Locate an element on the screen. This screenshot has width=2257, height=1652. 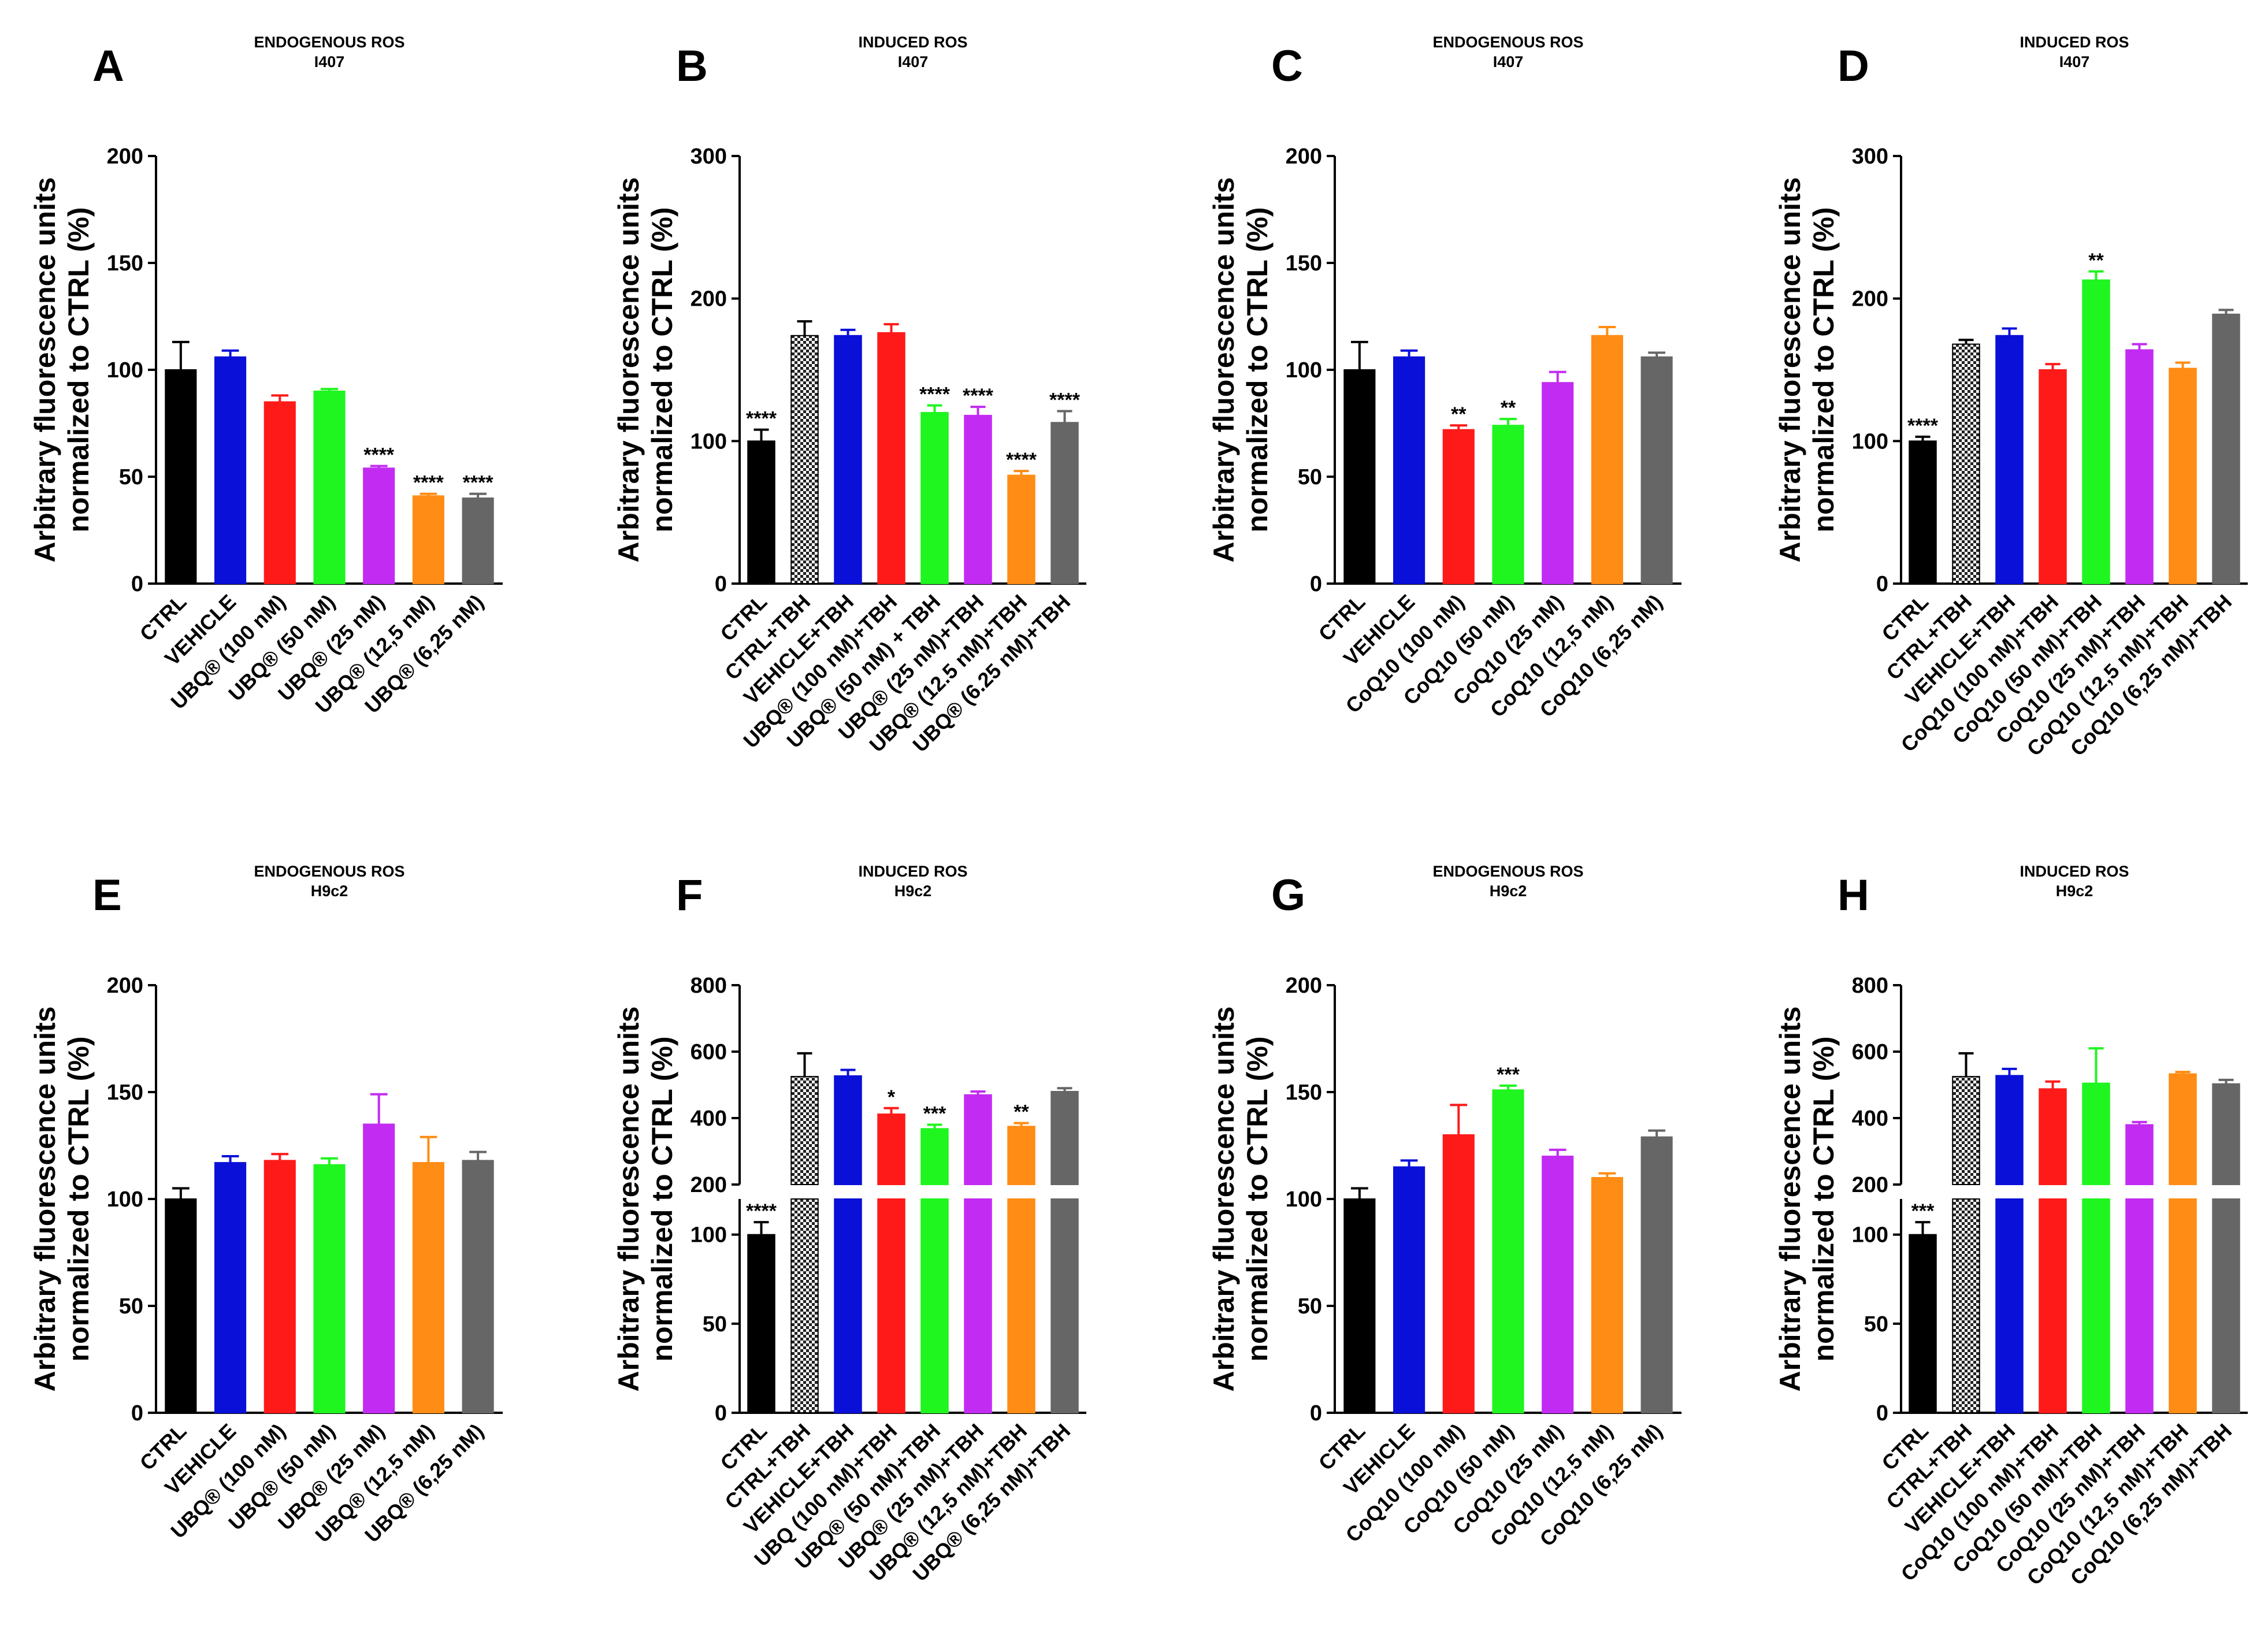
panel-letter: E is located at coordinates (107, 895).